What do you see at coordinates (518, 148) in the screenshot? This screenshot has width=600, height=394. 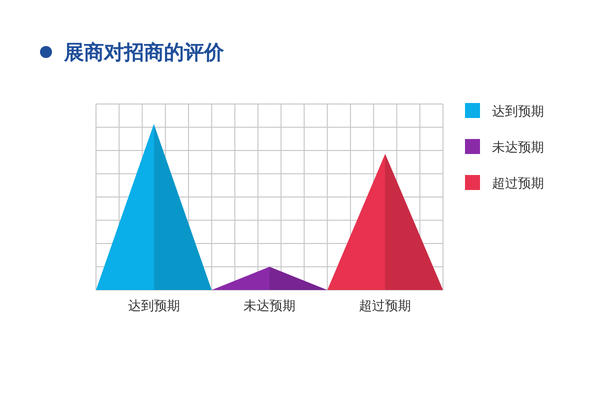 I see `legend-label: 未达预期` at bounding box center [518, 148].